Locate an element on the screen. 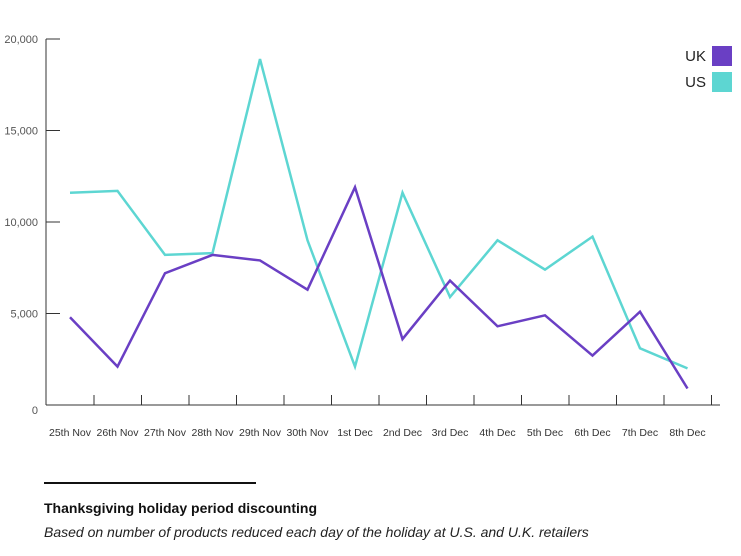  caption-divider is located at coordinates (150, 483).